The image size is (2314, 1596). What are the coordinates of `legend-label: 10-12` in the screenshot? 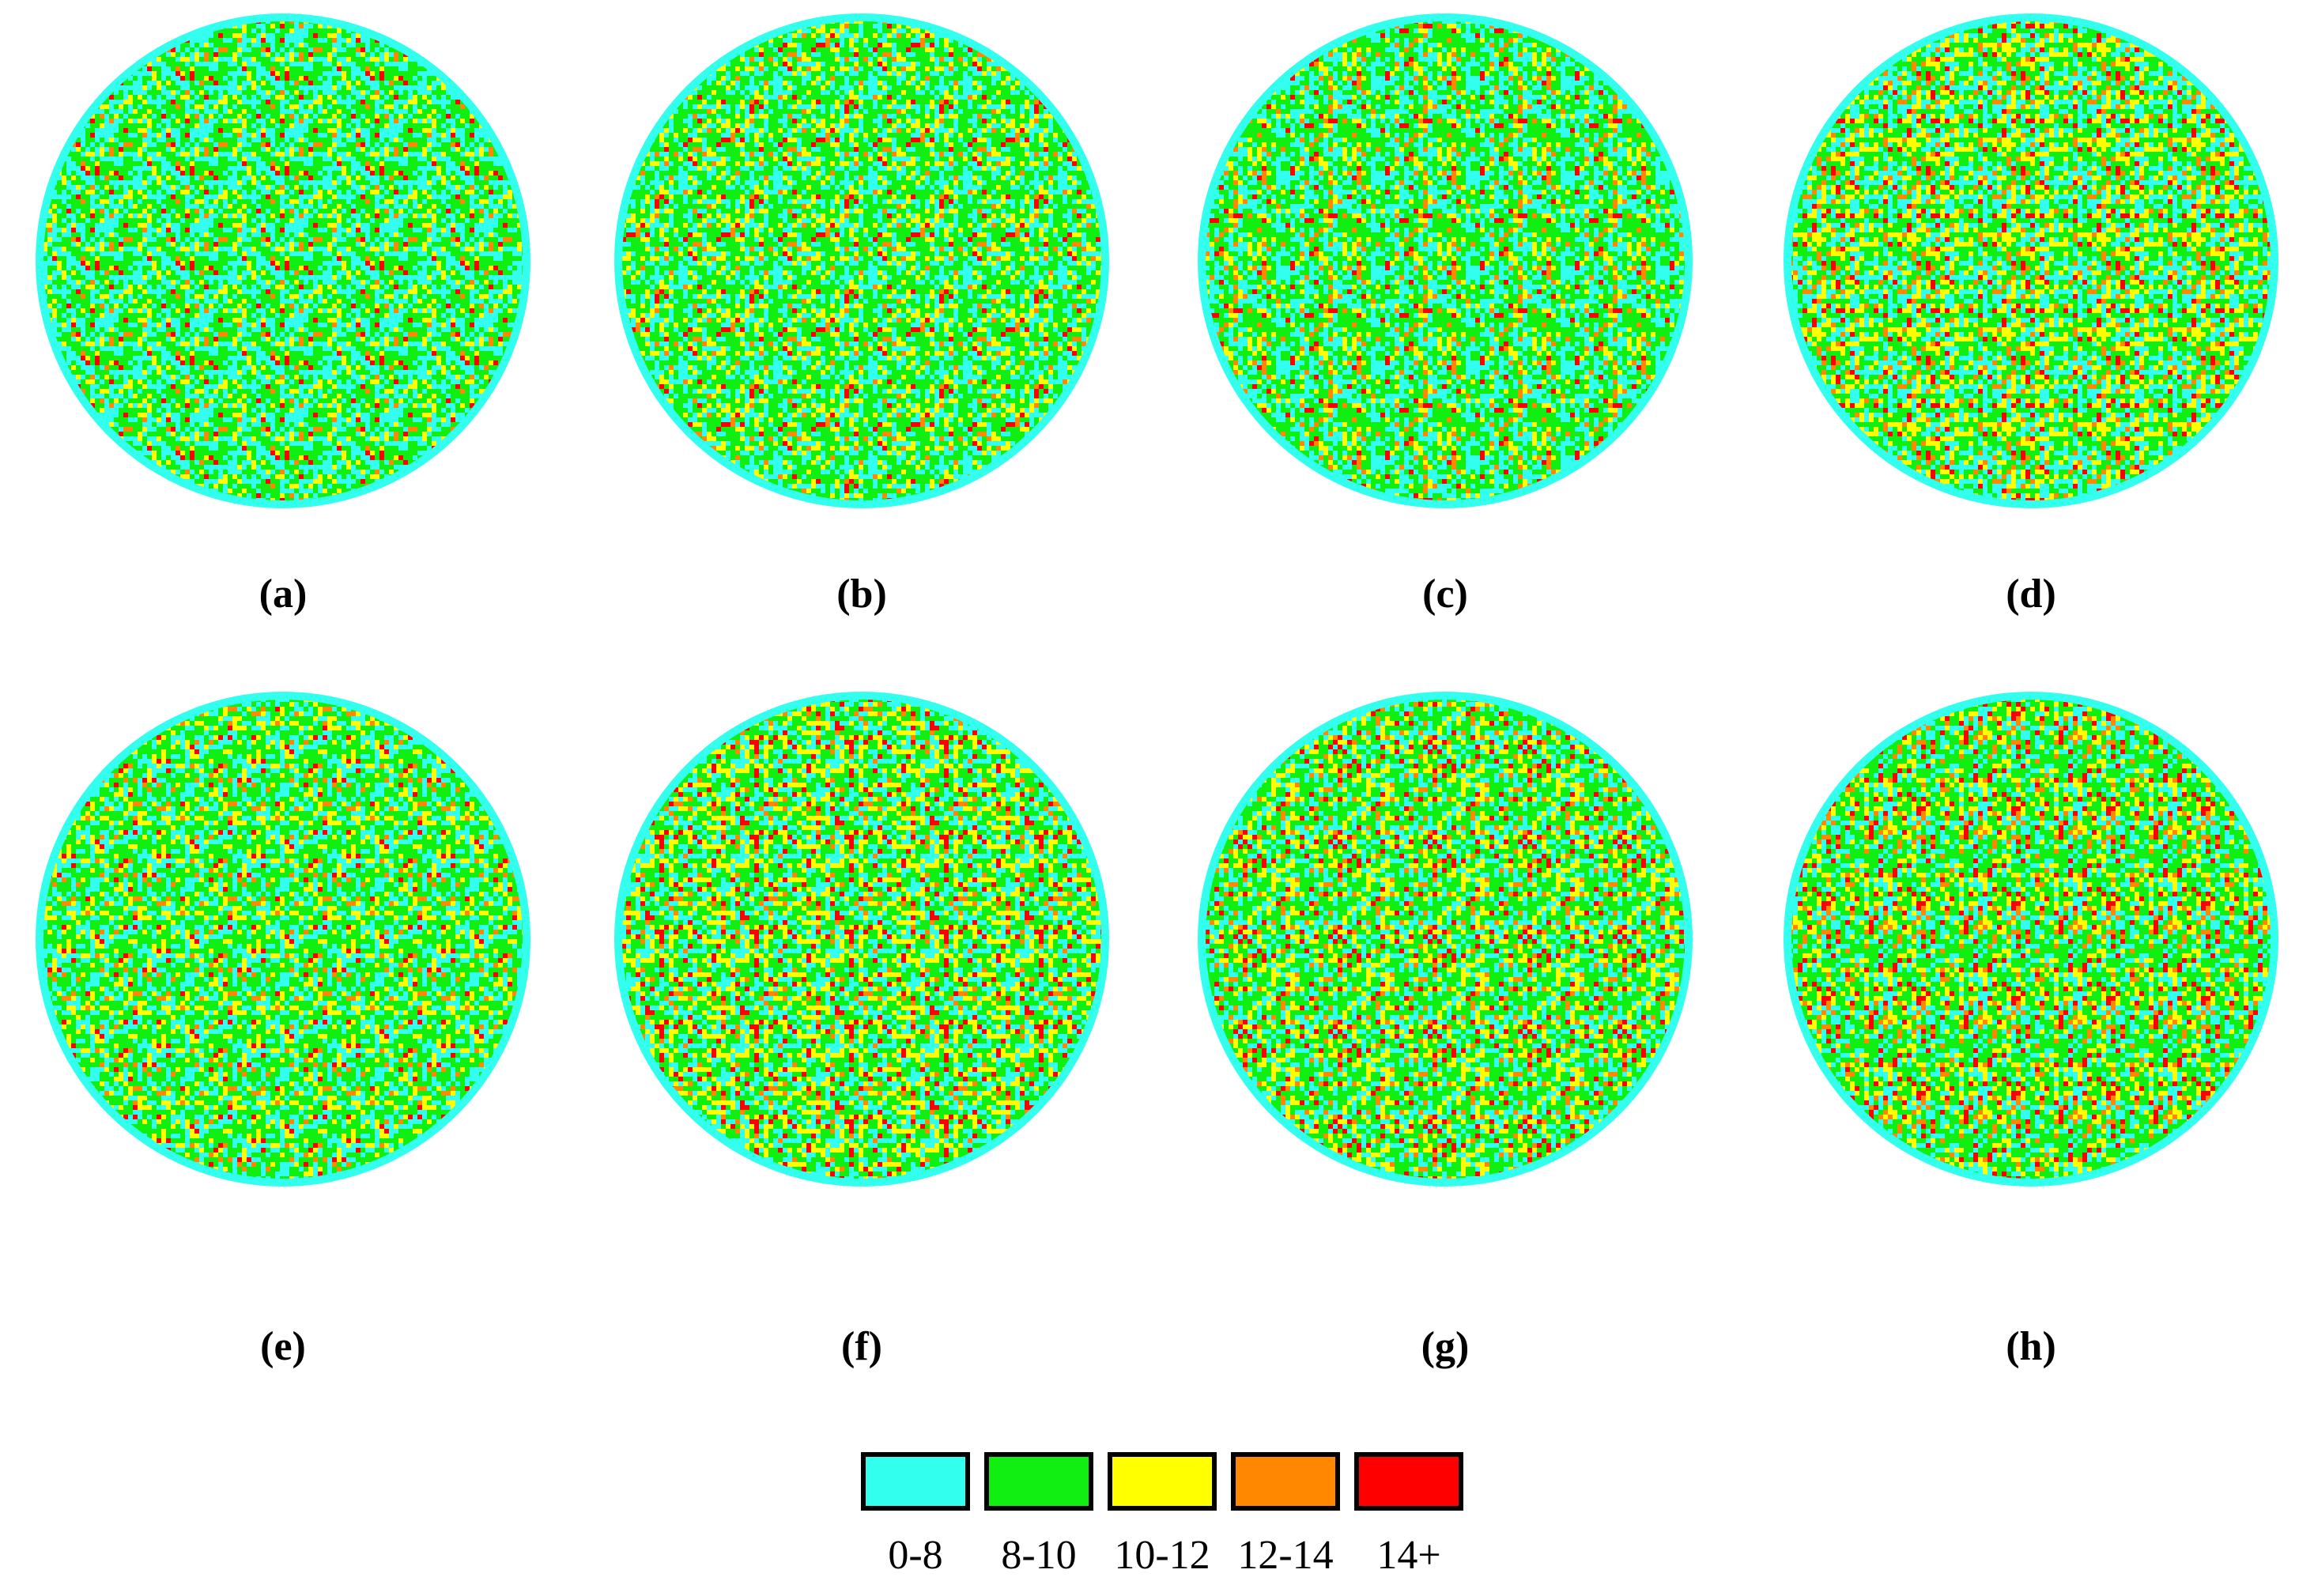 It's located at (1162, 1555).